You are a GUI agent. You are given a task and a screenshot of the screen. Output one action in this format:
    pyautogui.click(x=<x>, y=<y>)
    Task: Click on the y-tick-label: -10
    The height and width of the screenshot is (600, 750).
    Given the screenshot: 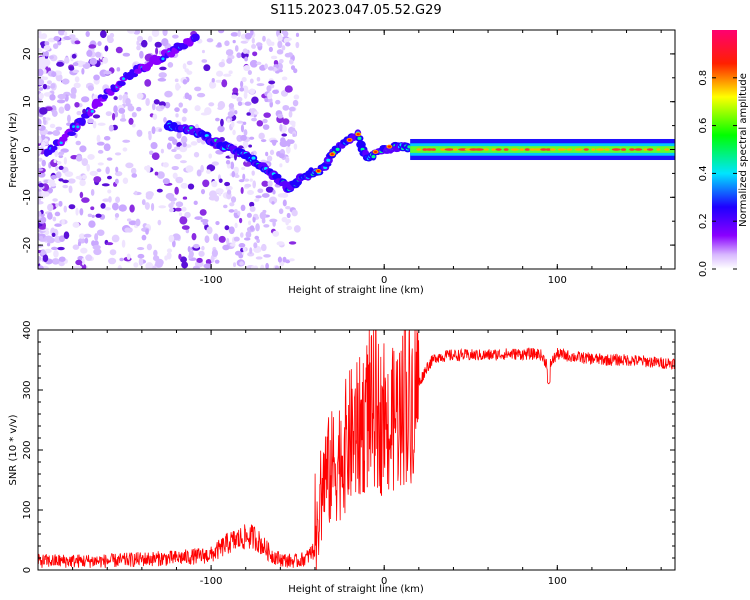 What is the action you would take?
    pyautogui.click(x=27, y=197)
    